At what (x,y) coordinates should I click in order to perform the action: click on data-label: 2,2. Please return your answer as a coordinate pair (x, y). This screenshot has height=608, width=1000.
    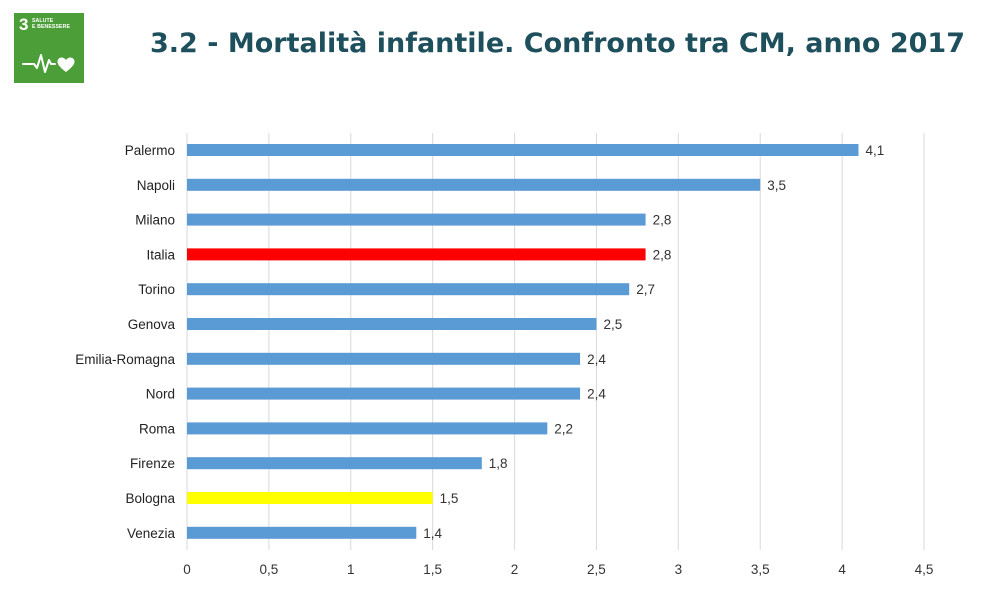
    Looking at the image, I should click on (563, 428).